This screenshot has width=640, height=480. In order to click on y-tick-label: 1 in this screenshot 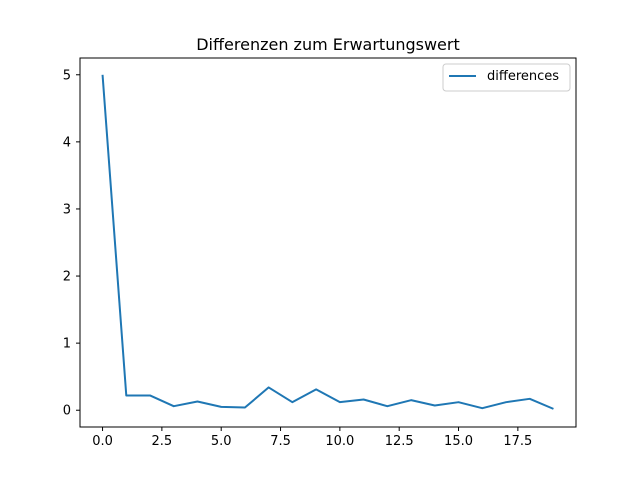, I will do `click(67, 344)`.